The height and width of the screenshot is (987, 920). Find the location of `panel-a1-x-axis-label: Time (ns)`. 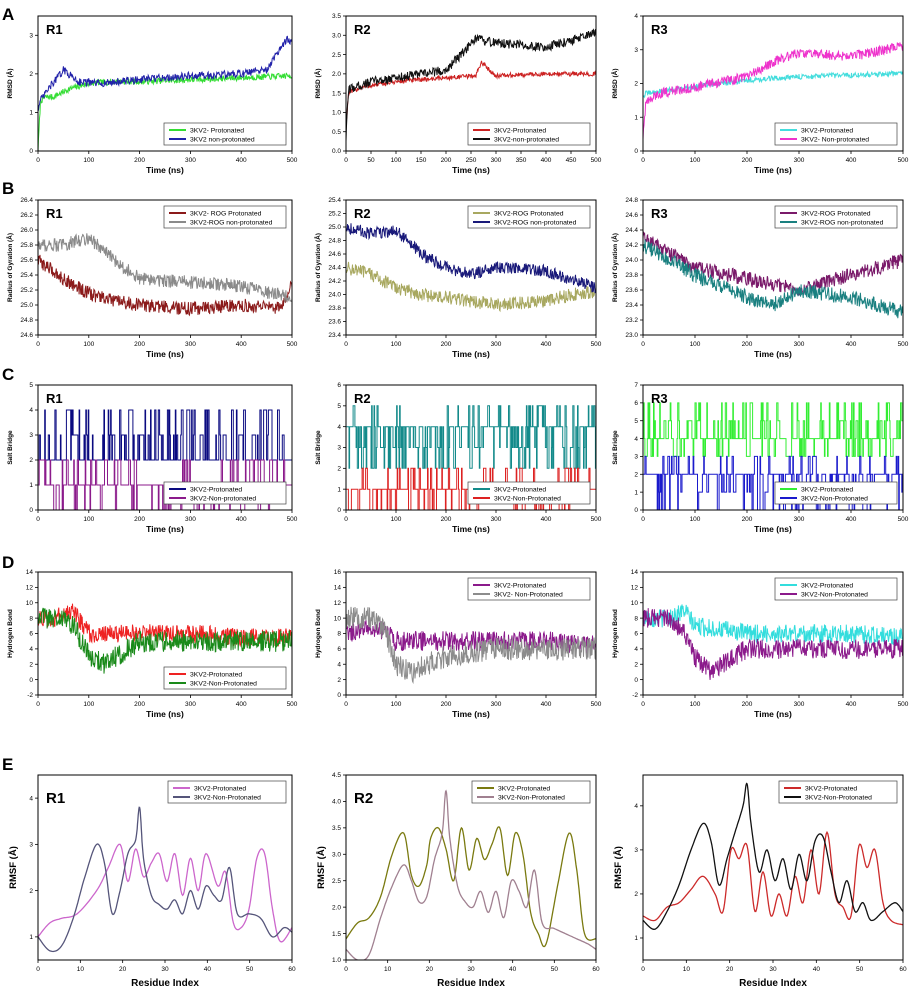

panel-a1-x-axis-label: Time (ns) is located at coordinates (165, 170).